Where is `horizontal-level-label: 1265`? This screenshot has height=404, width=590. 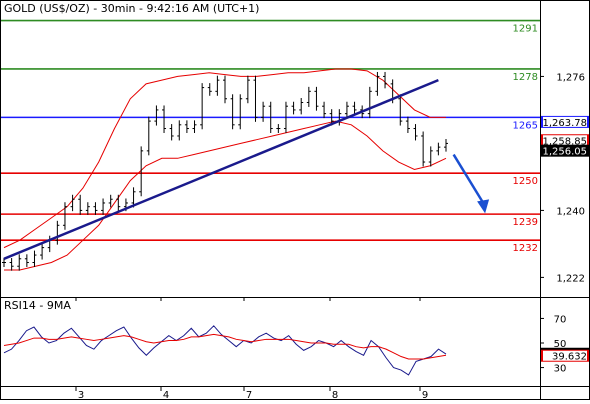
horizontal-level-label: 1265 is located at coordinates (525, 125).